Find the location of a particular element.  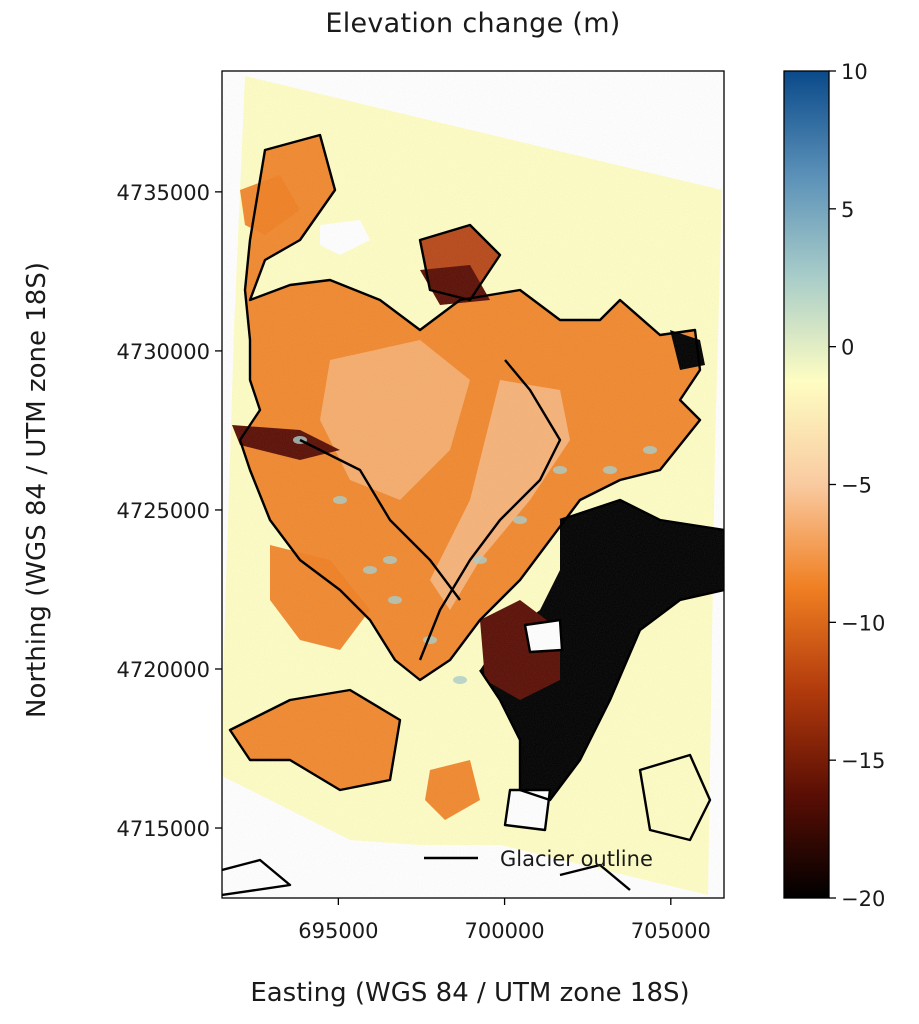

x-axis-label: Easting (WGS 84 / UTM zone 18S) is located at coordinates (470, 993).